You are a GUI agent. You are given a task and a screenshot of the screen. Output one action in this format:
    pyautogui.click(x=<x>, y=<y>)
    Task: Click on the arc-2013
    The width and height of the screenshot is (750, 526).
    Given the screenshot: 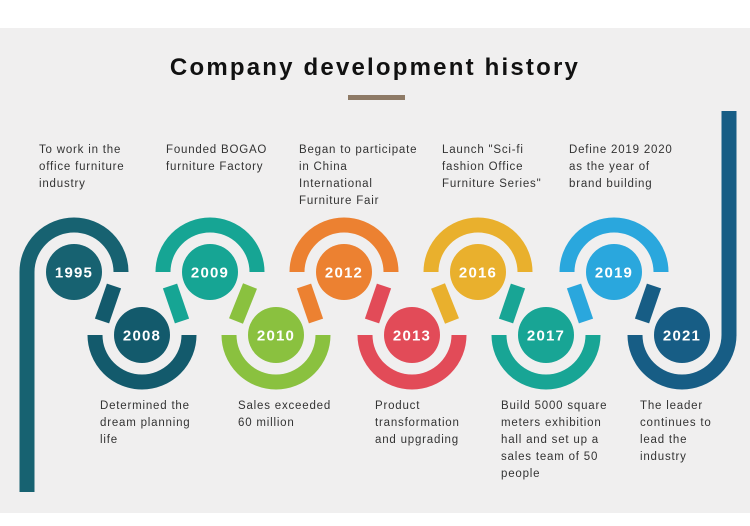 What is the action you would take?
    pyautogui.click(x=412, y=362)
    